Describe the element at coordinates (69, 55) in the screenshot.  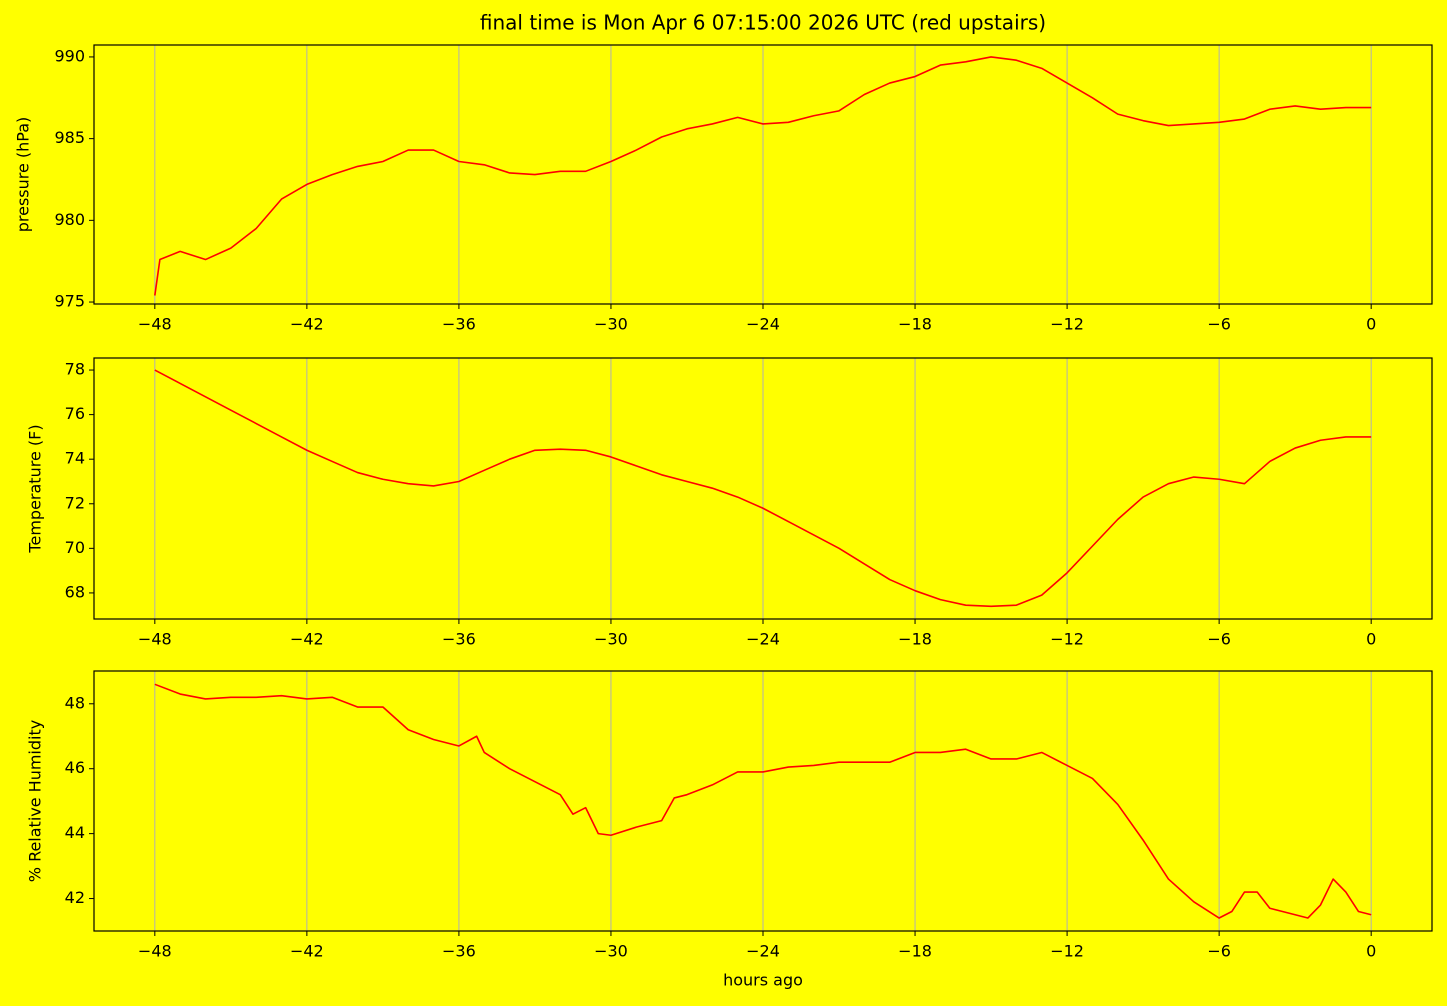
I see `y-tick-label: 990` at that location.